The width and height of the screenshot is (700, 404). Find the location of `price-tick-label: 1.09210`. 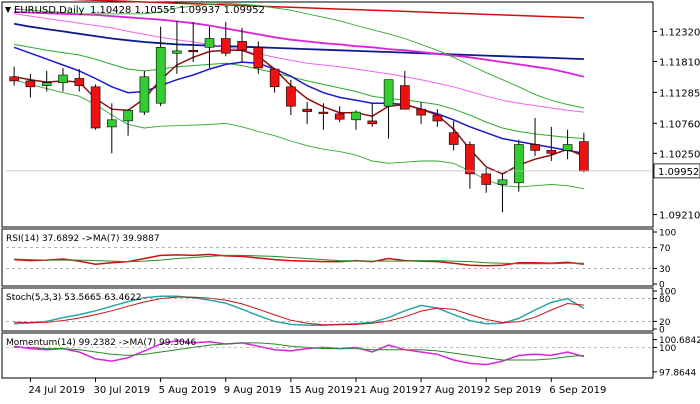

price-tick-label: 1.09210 is located at coordinates (679, 216).